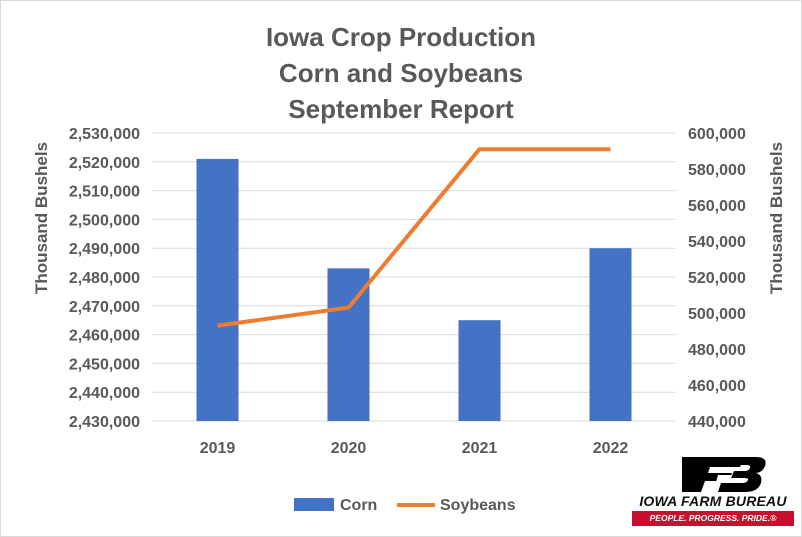  I want to click on right-tick-label: 580,000, so click(717, 170).